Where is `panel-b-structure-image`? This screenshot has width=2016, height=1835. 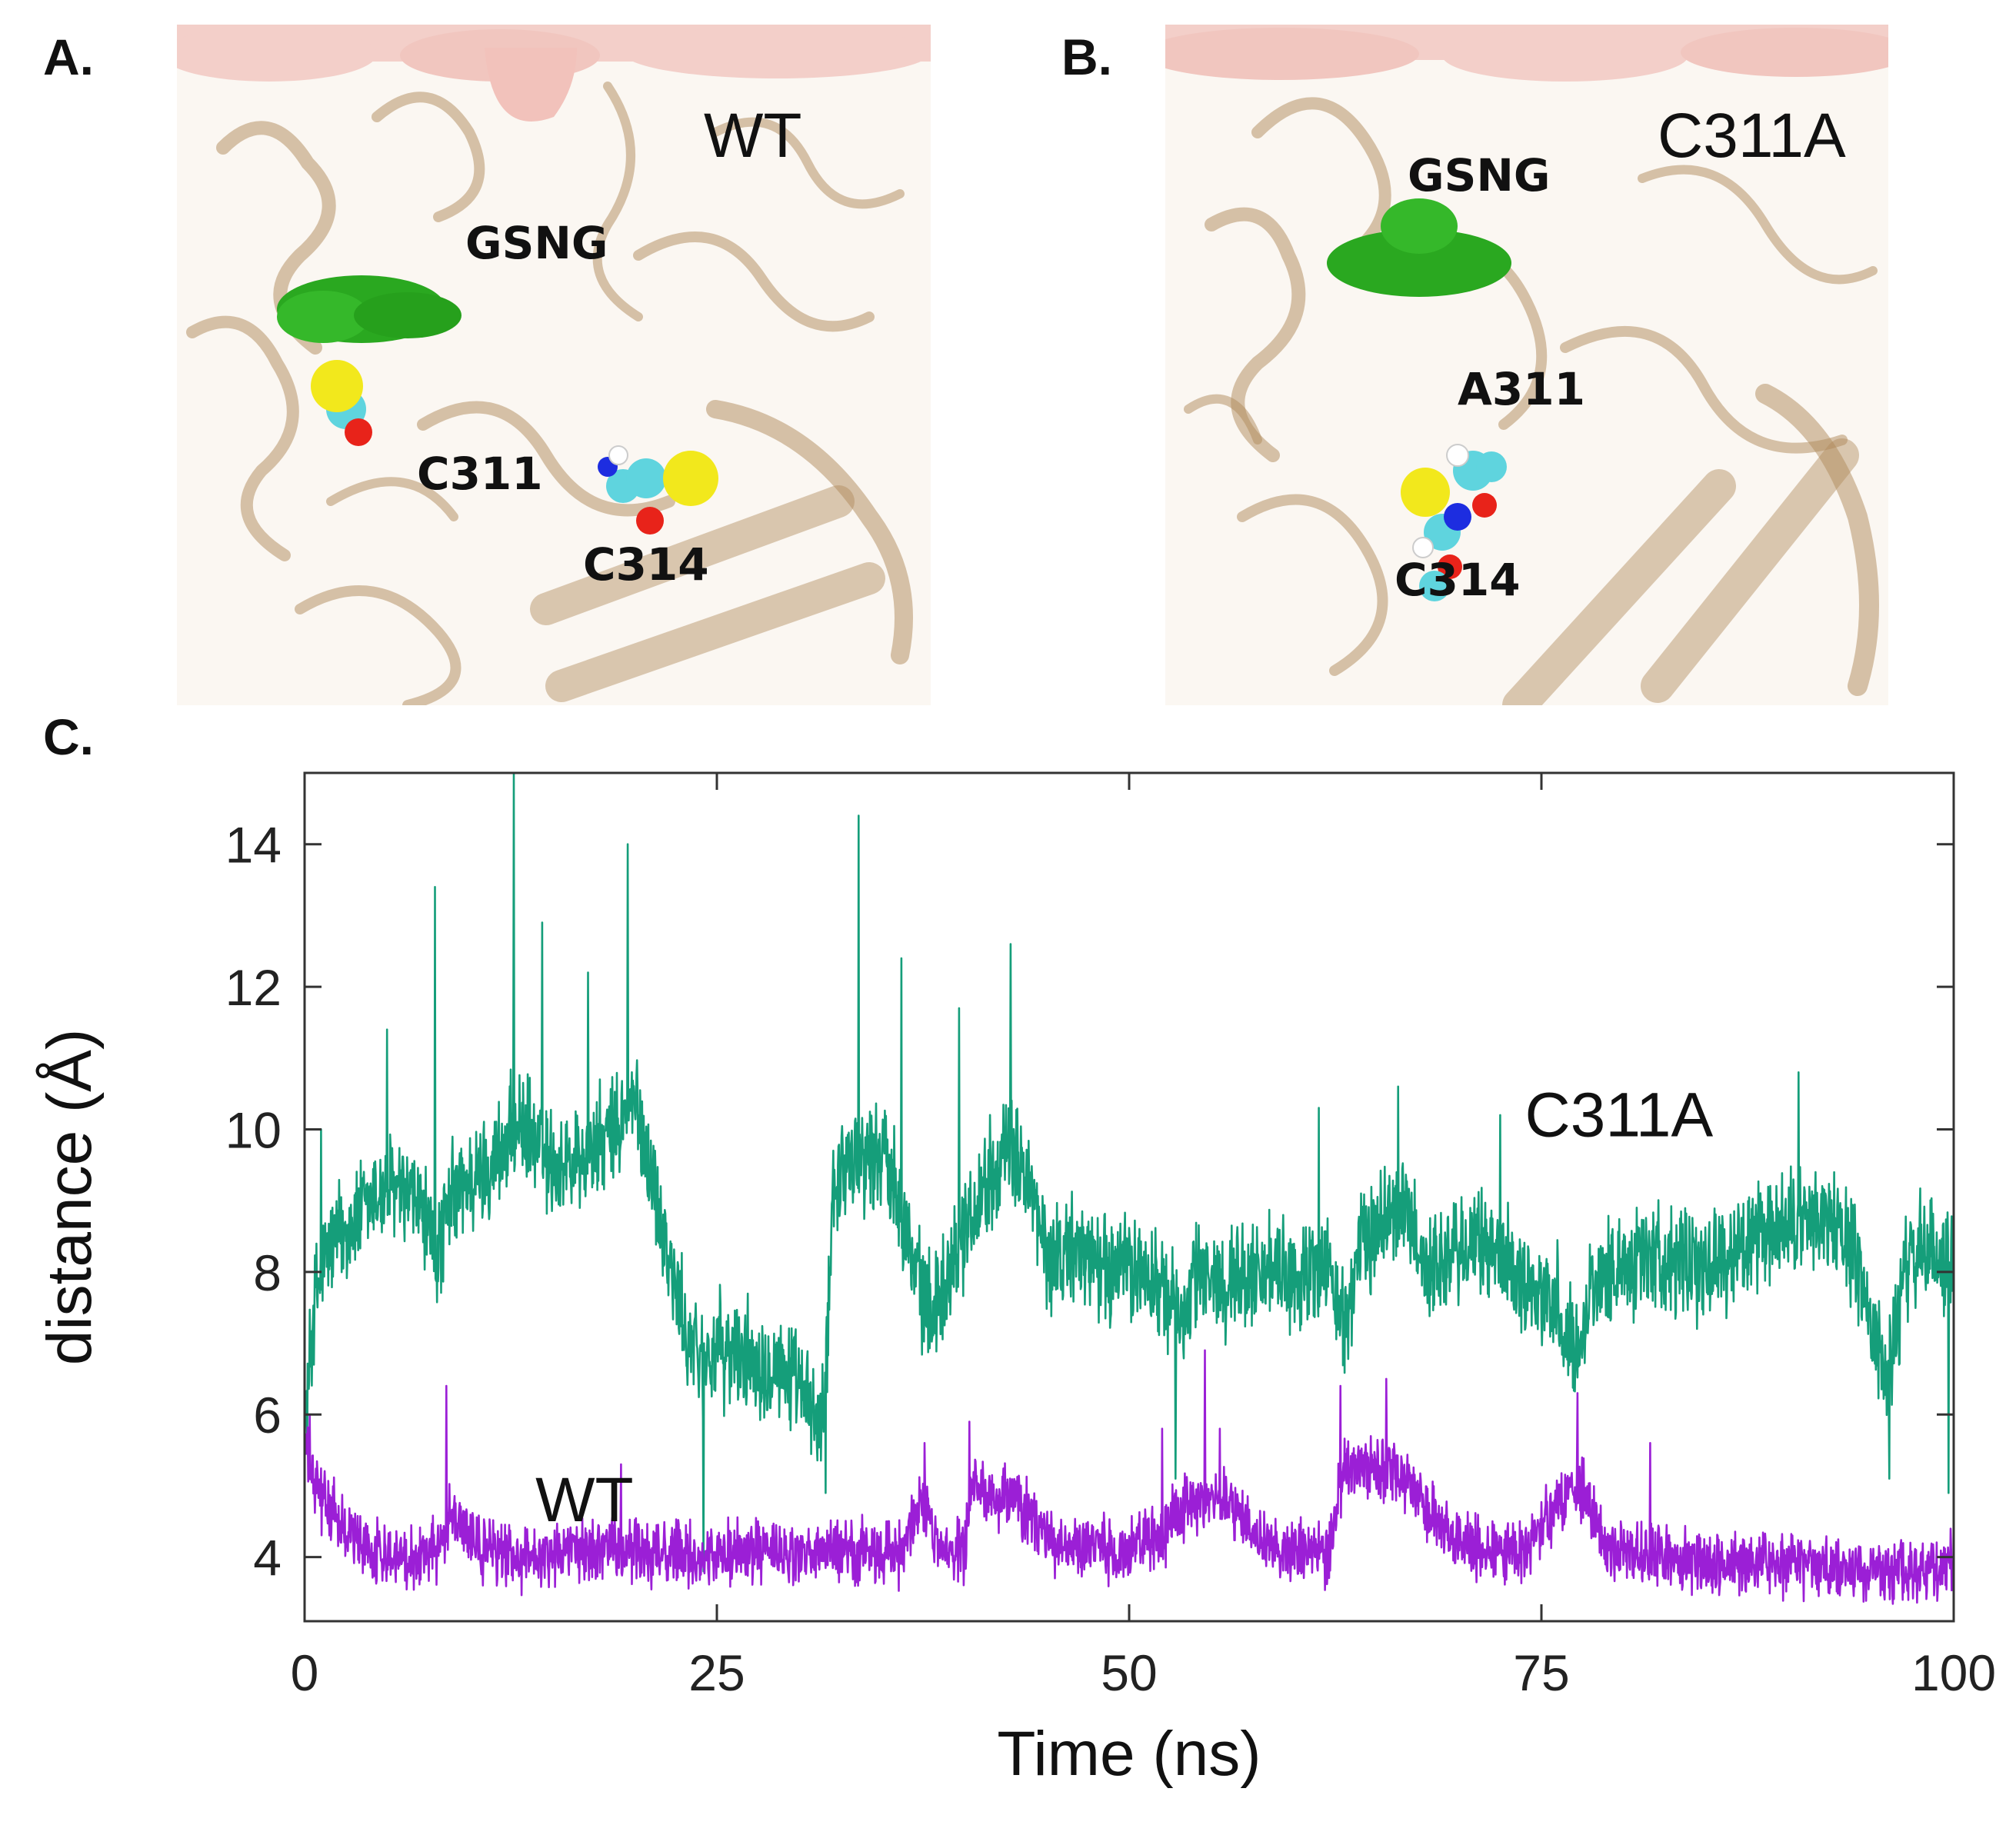
panel-b-structure-image is located at coordinates (1526, 365).